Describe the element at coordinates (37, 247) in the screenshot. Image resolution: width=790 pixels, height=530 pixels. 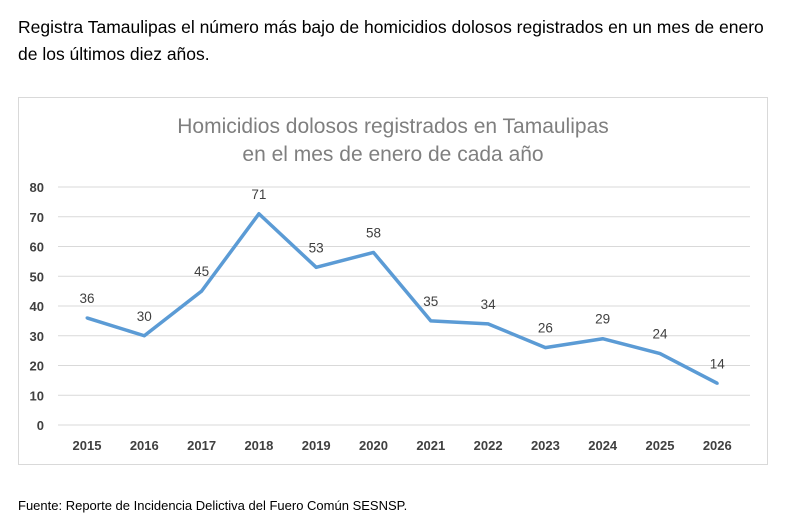
I see `y-tick-label: 60` at that location.